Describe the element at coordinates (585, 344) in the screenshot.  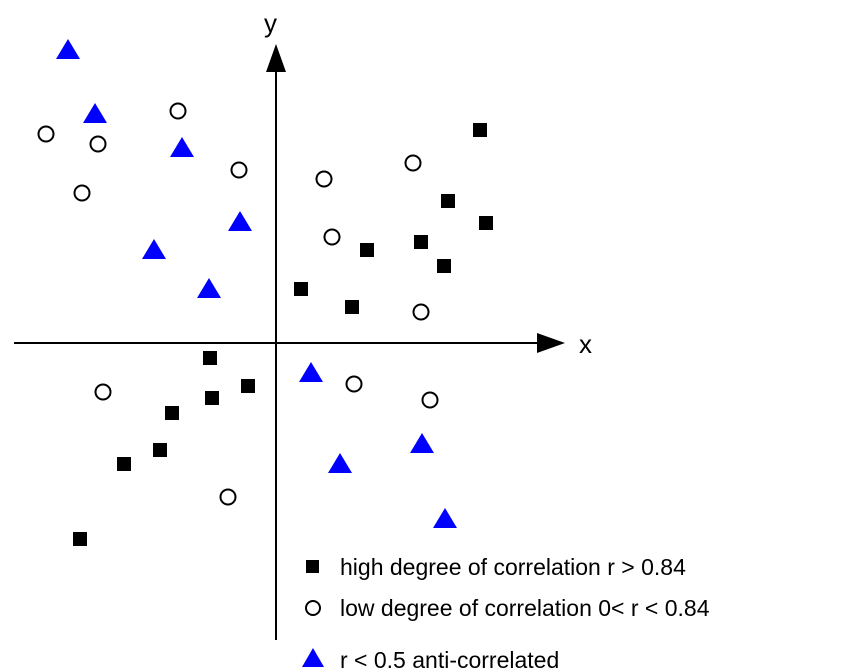
I see `x-axis-label: x` at that location.